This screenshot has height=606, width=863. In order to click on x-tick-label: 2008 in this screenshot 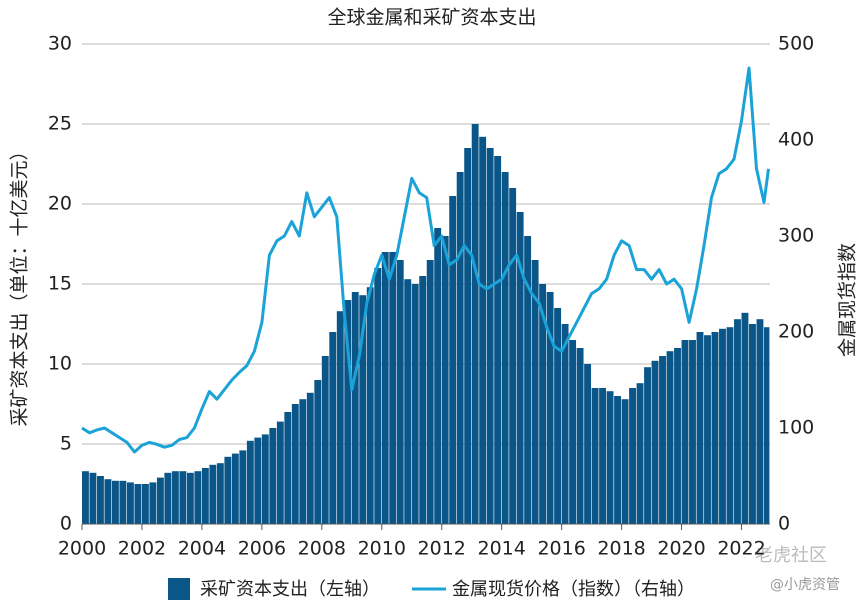, I will do `click(322, 549)`.